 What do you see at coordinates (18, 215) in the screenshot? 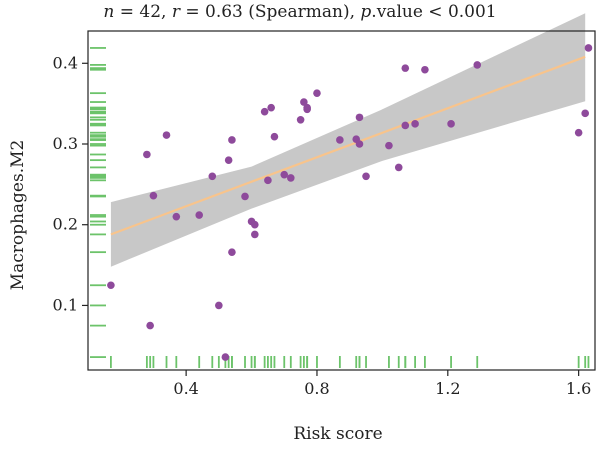
I see `y-axis-label: Macrophages.M2` at bounding box center [18, 215].